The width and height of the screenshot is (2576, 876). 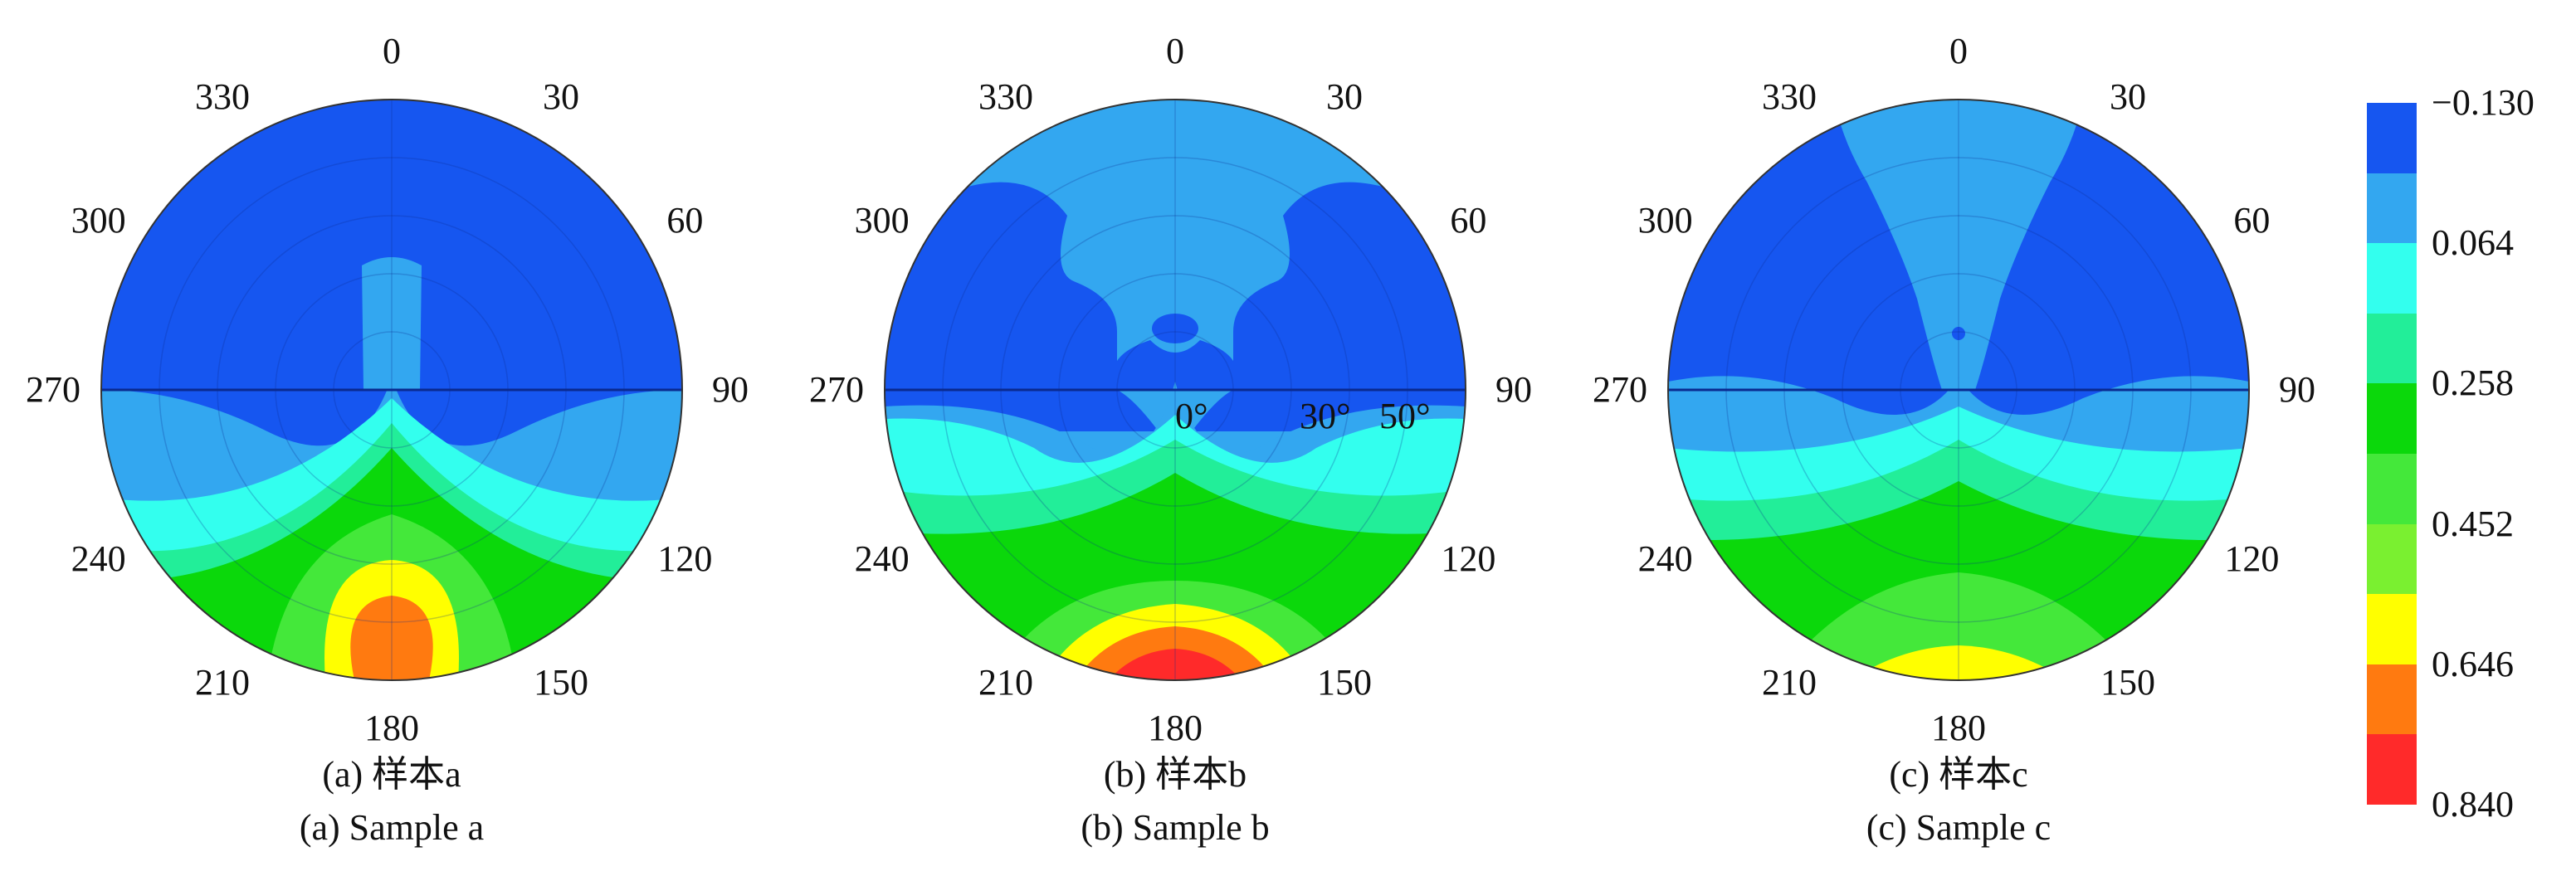 I want to click on region-level-1-left, so click(x=1001, y=286).